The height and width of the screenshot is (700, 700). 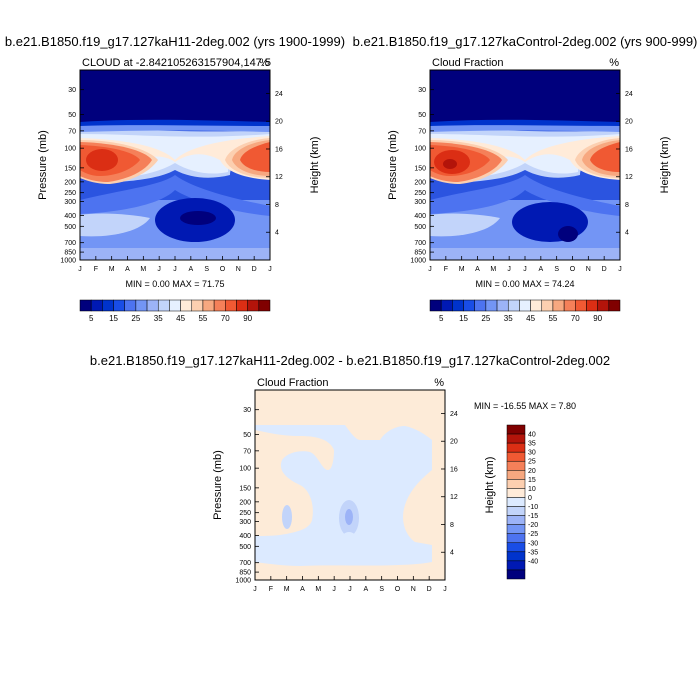 I want to click on contour-field, so click(x=525, y=165).